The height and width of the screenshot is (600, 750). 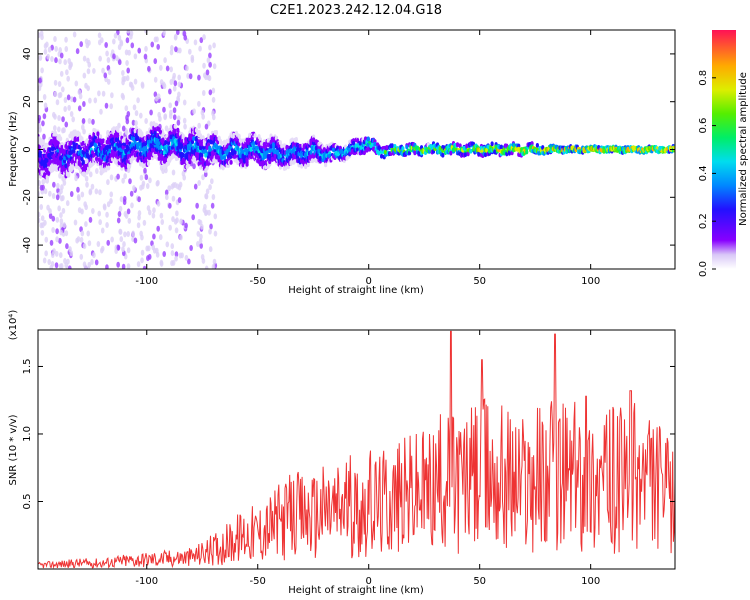 I want to click on y-tick-label: -40, so click(x=27, y=245).